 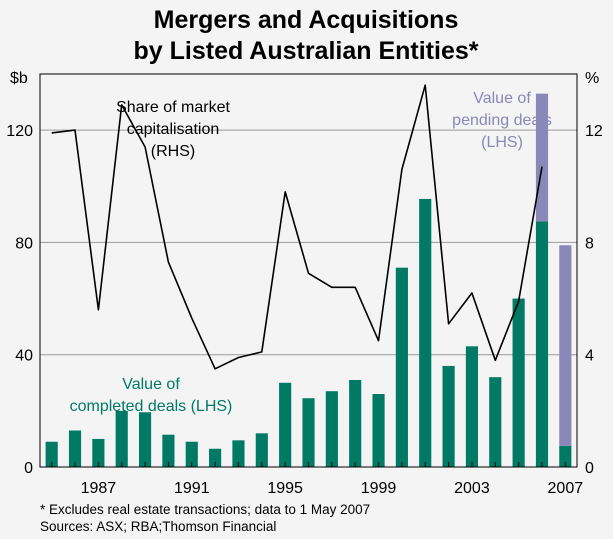 What do you see at coordinates (19, 78) in the screenshot?
I see `left-axis-unit: $b` at bounding box center [19, 78].